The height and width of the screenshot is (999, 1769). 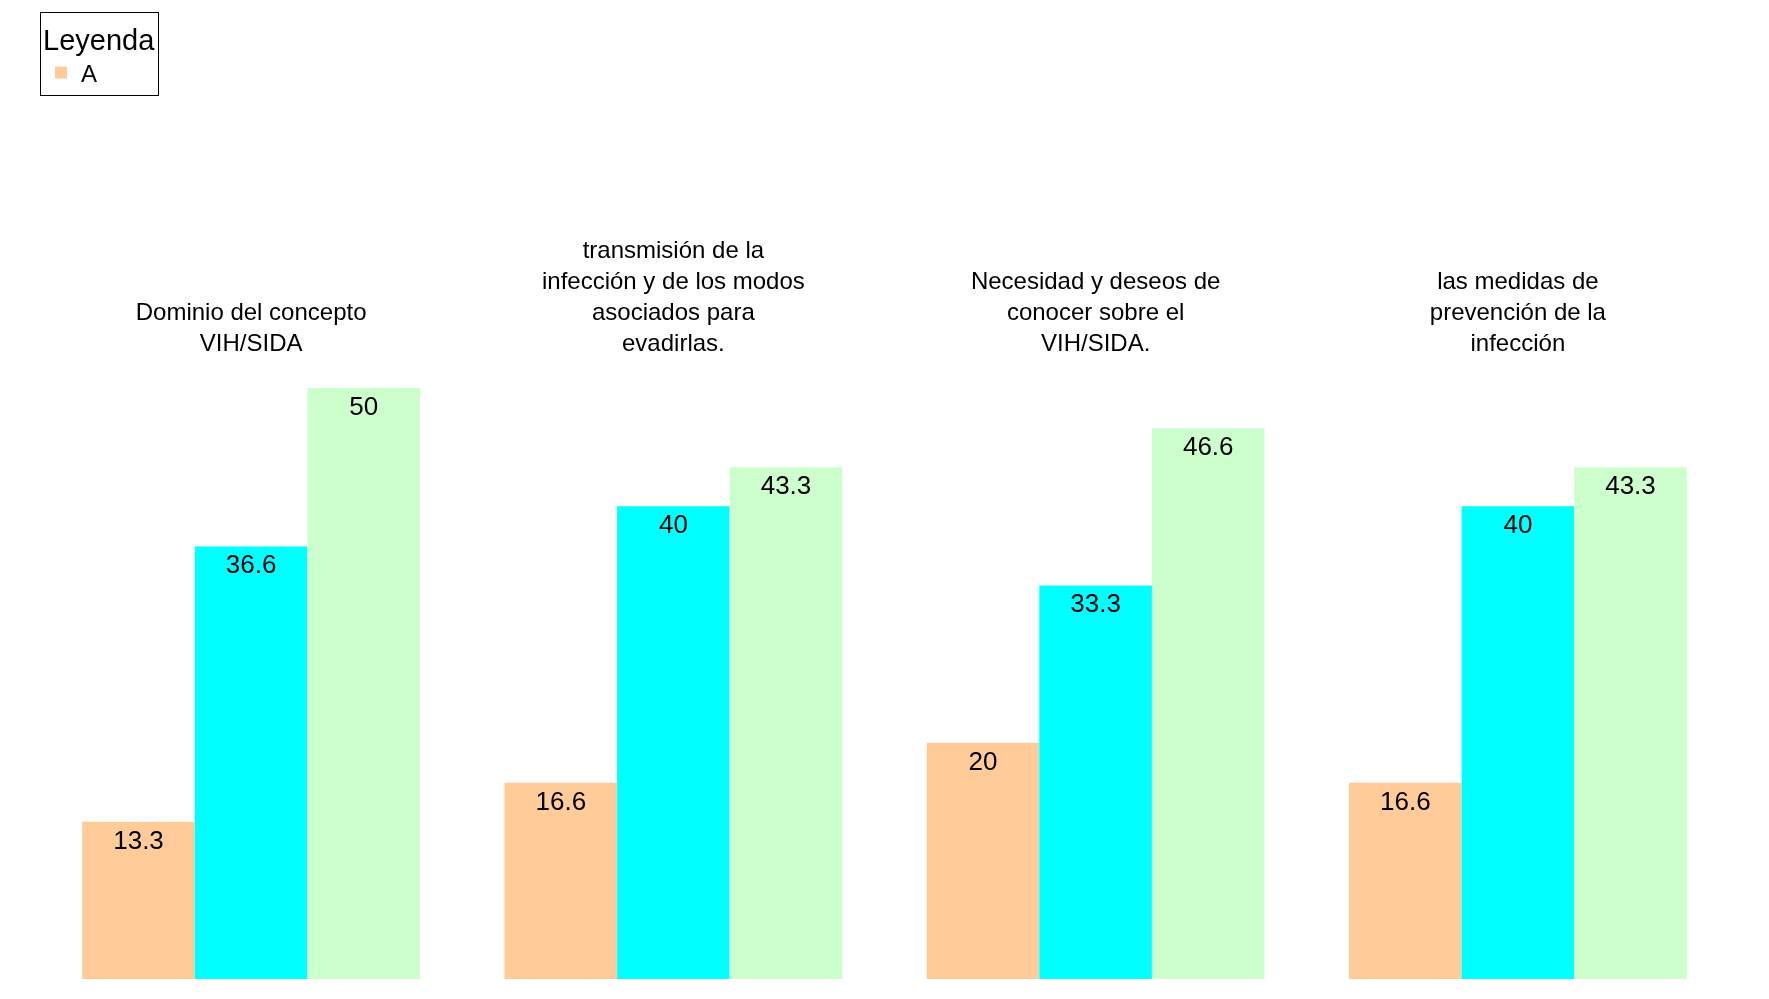 What do you see at coordinates (1208, 446) in the screenshot?
I see `data-label: 46.6` at bounding box center [1208, 446].